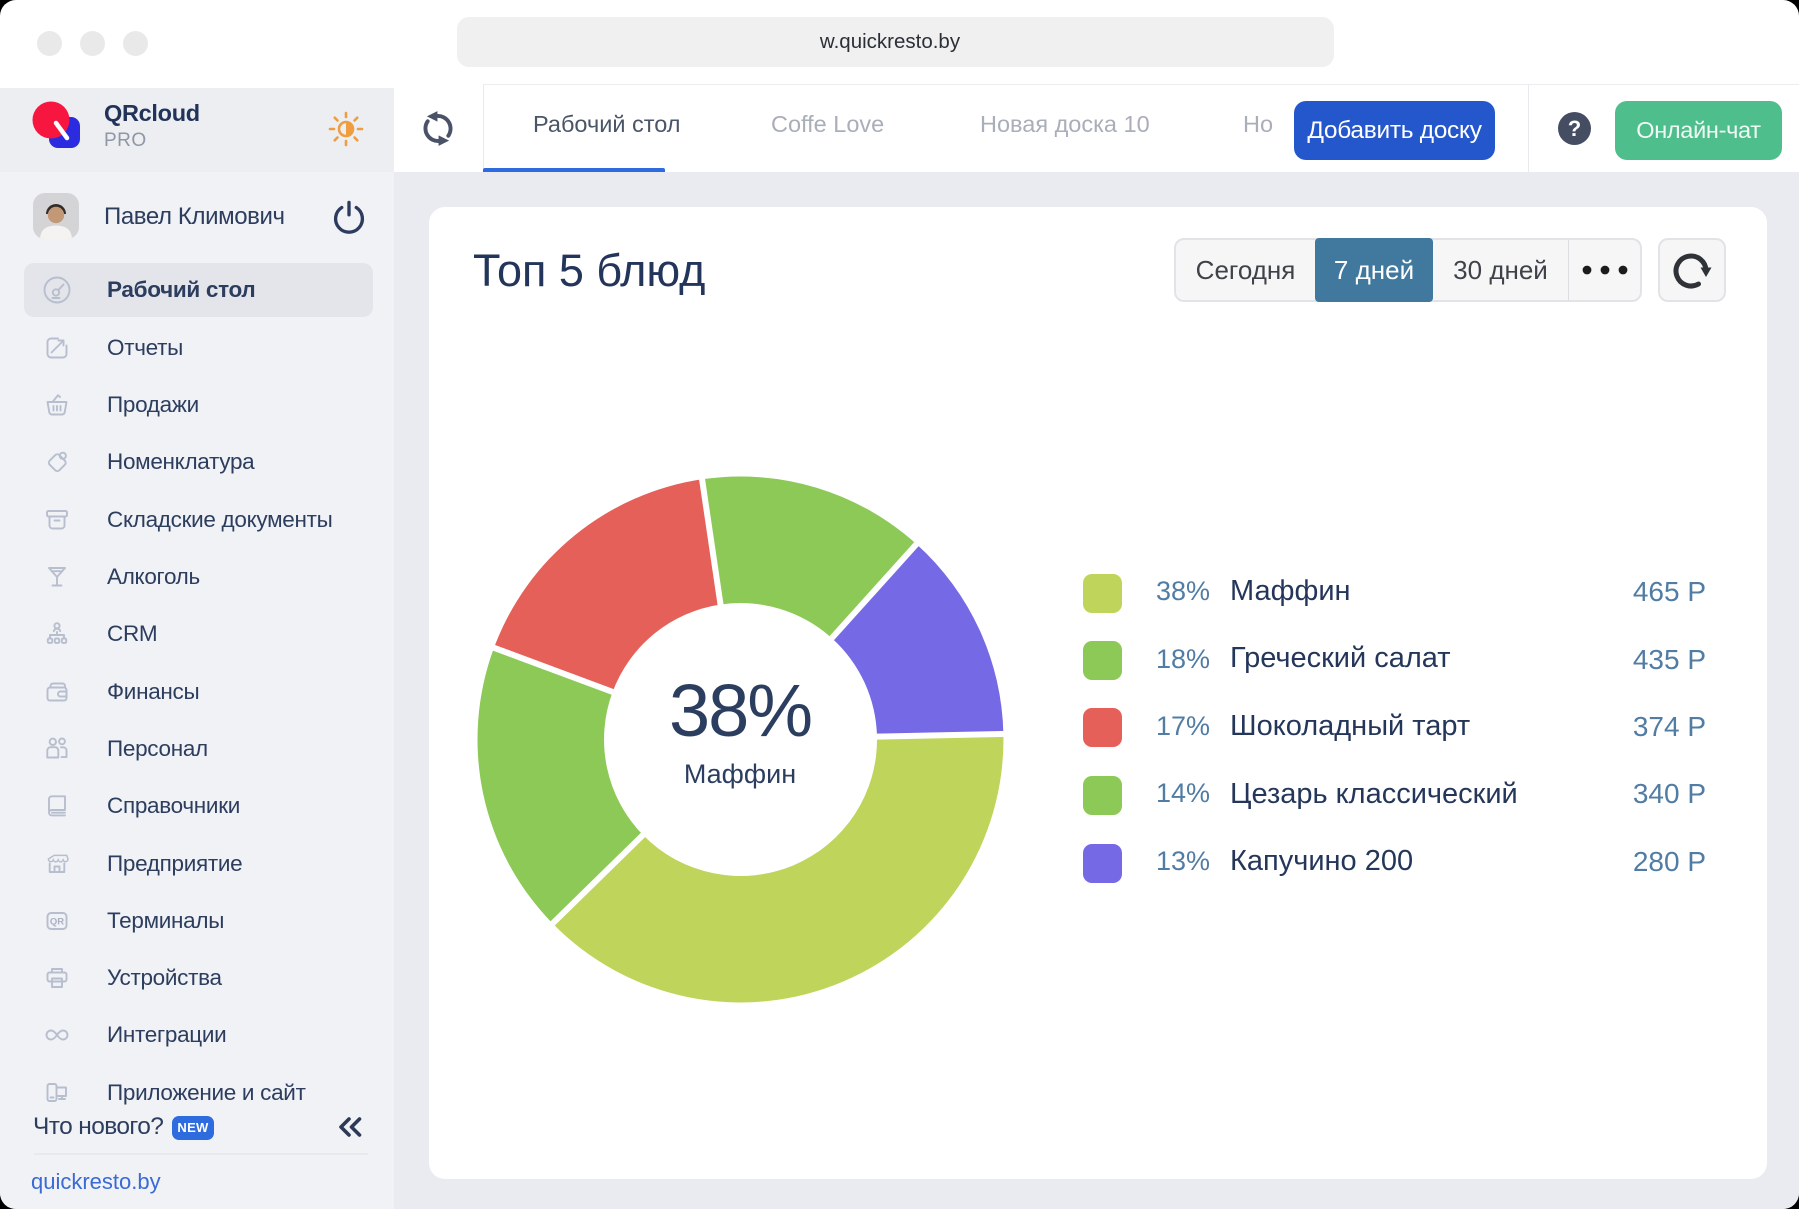 This screenshot has height=1209, width=1799. What do you see at coordinates (57, 922) in the screenshot?
I see `svg-text: QR` at bounding box center [57, 922].